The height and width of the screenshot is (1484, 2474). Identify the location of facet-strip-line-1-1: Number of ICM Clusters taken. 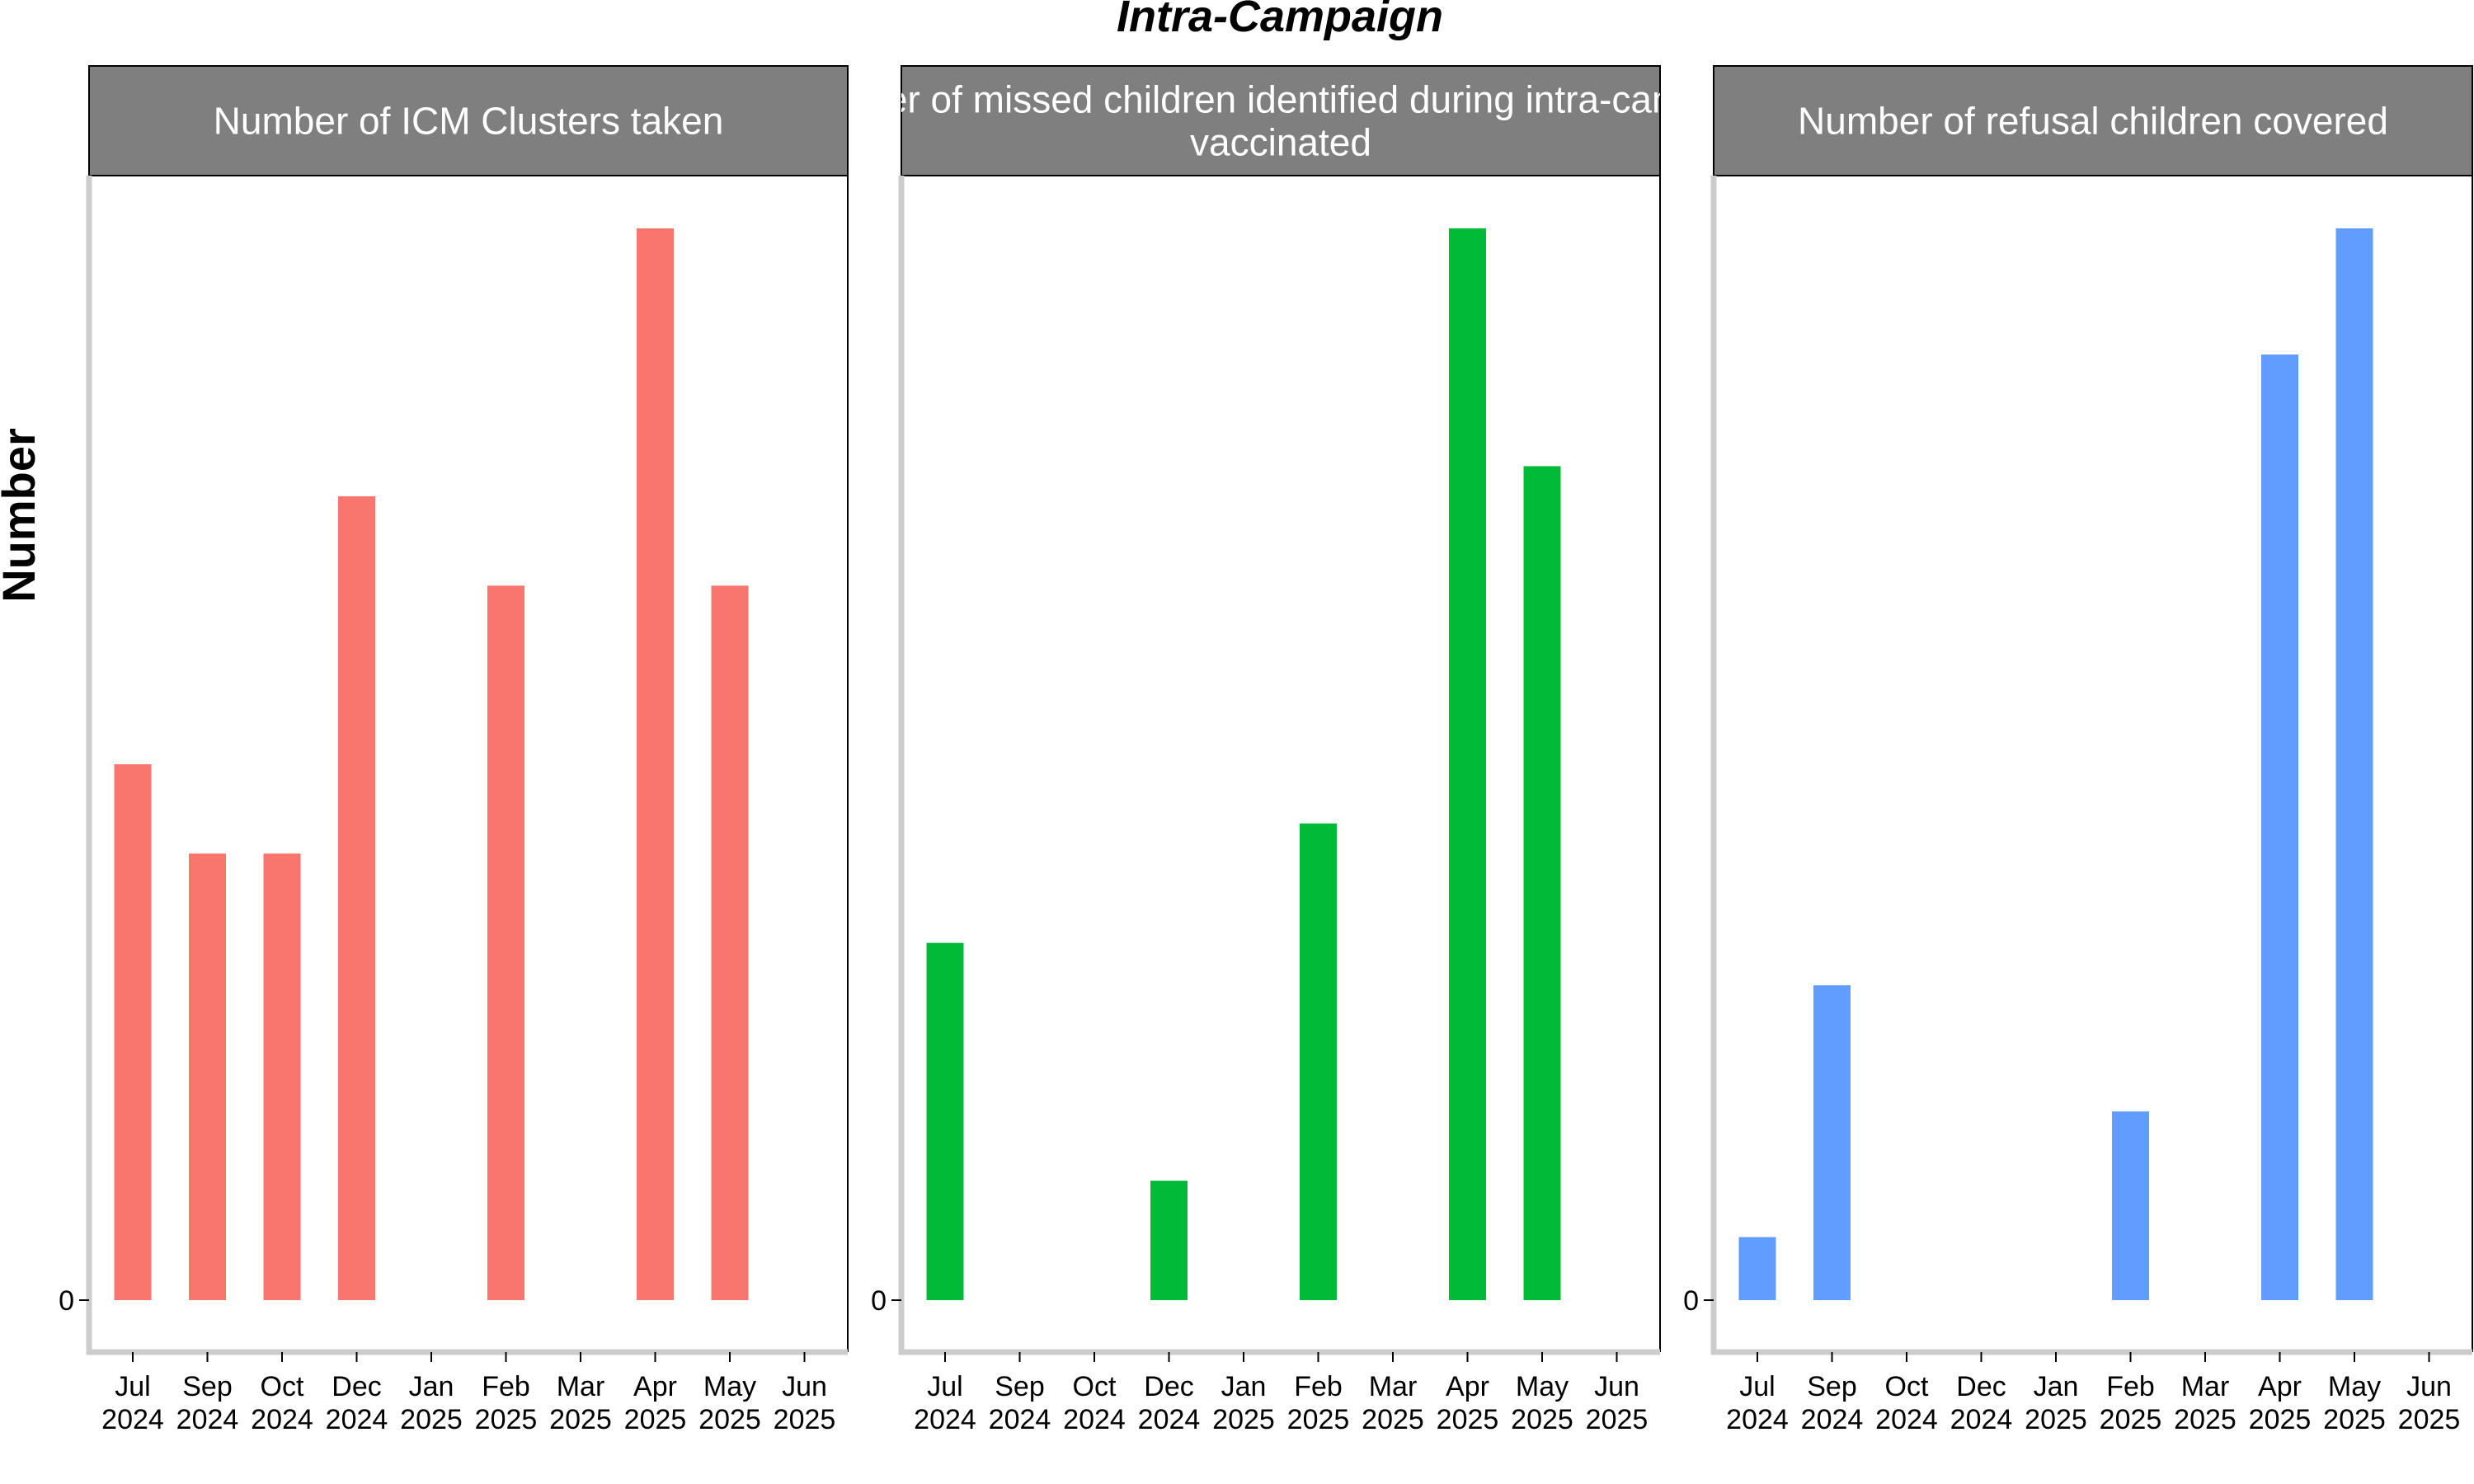
(469, 121).